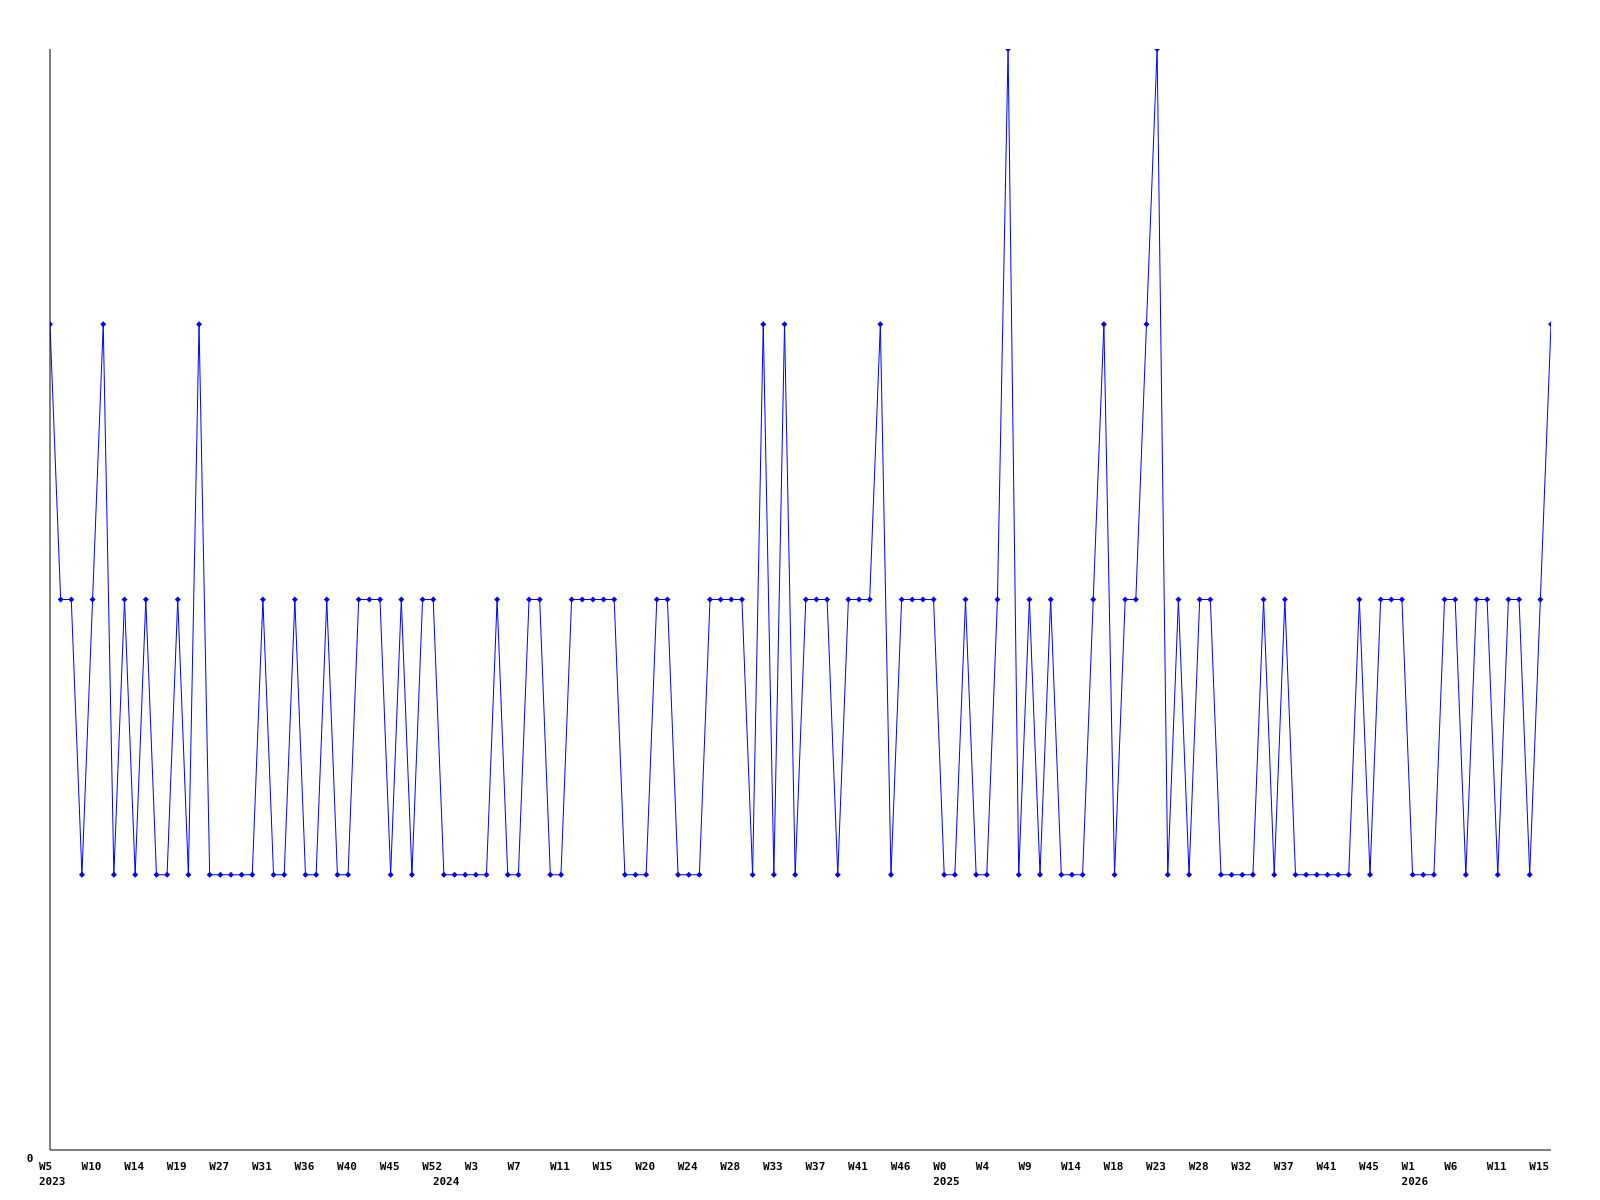  Describe the element at coordinates (52, 1174) in the screenshot. I see `x-tick-label: W5 2023` at that location.